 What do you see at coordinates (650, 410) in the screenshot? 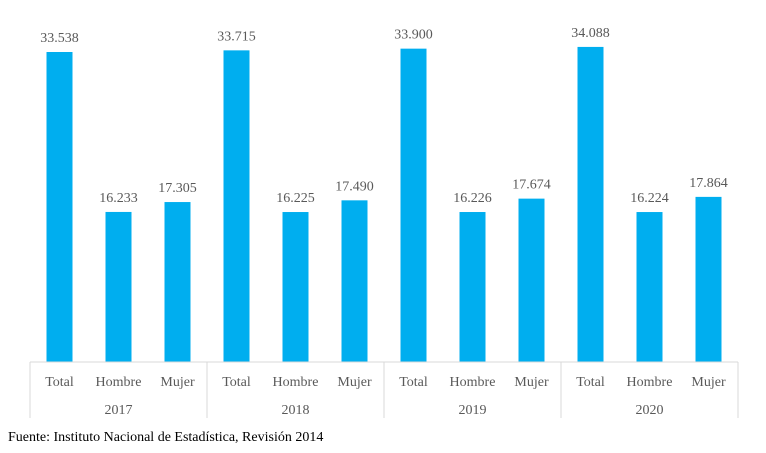
I see `year-tick-label: 2020` at bounding box center [650, 410].